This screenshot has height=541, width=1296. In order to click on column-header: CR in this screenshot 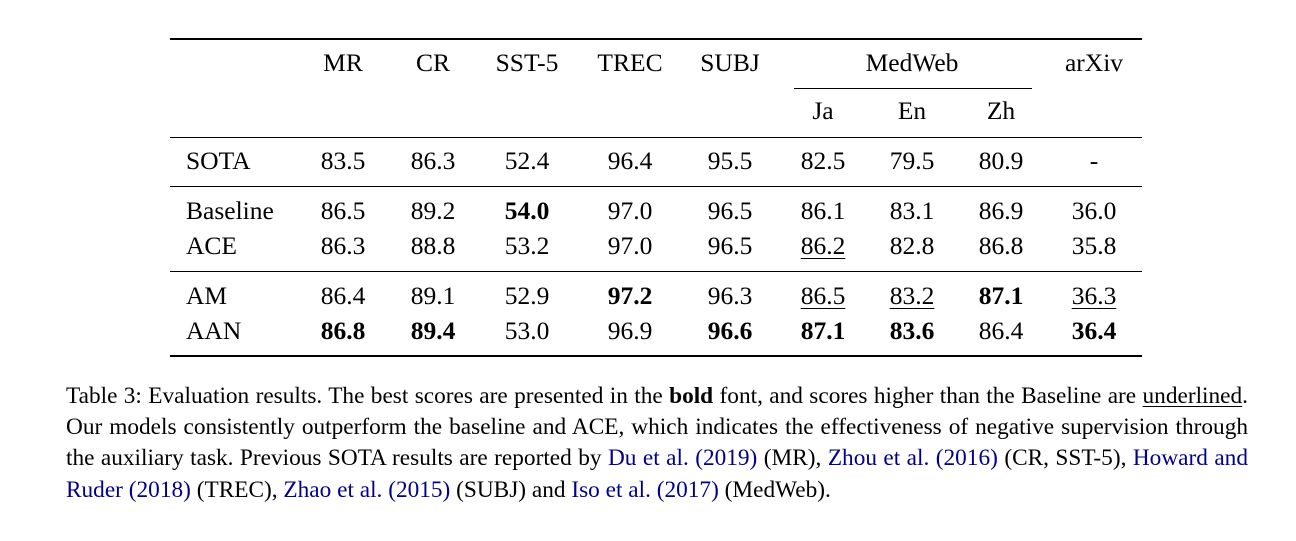, I will do `click(433, 62)`.